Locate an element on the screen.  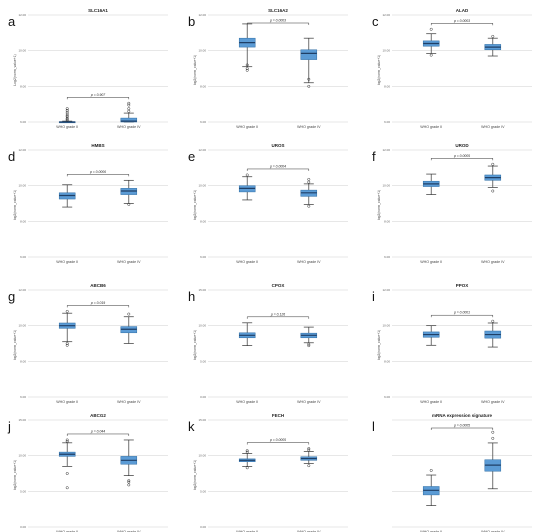
panel-title-g: ABCB6 is located at coordinates (98, 285).